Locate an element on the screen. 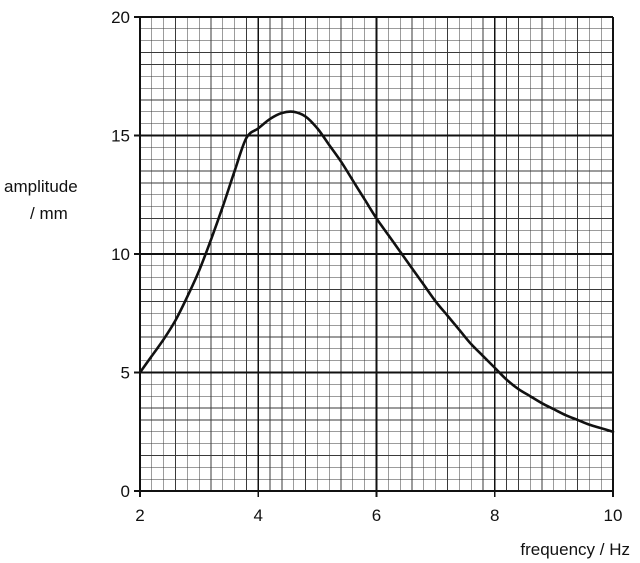 The image size is (640, 563). x-tick-label: 4 is located at coordinates (258, 515).